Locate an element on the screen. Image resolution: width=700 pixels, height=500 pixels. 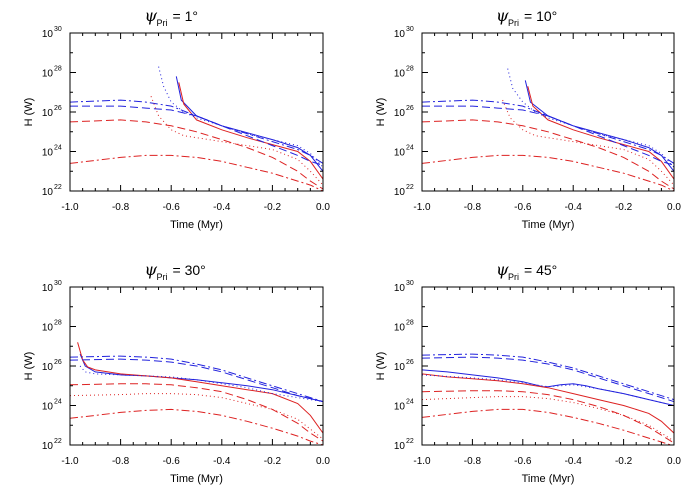
chart-title: ψ Pri = 30° is located at coordinates (175, 271).